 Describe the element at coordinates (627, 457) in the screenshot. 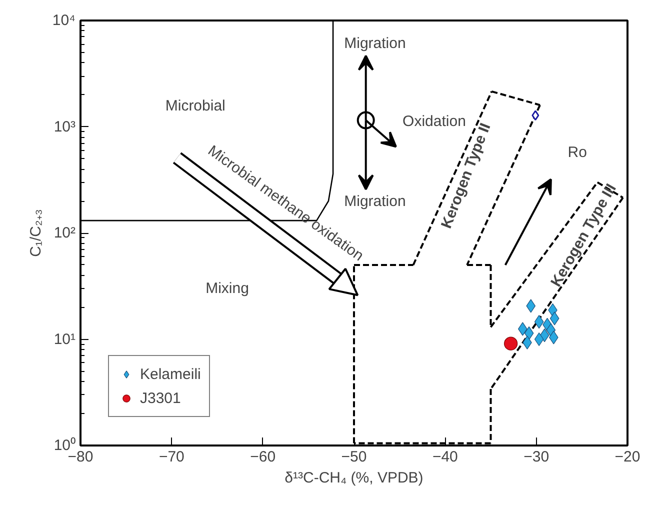

I see `x-tick-label: −20` at that location.